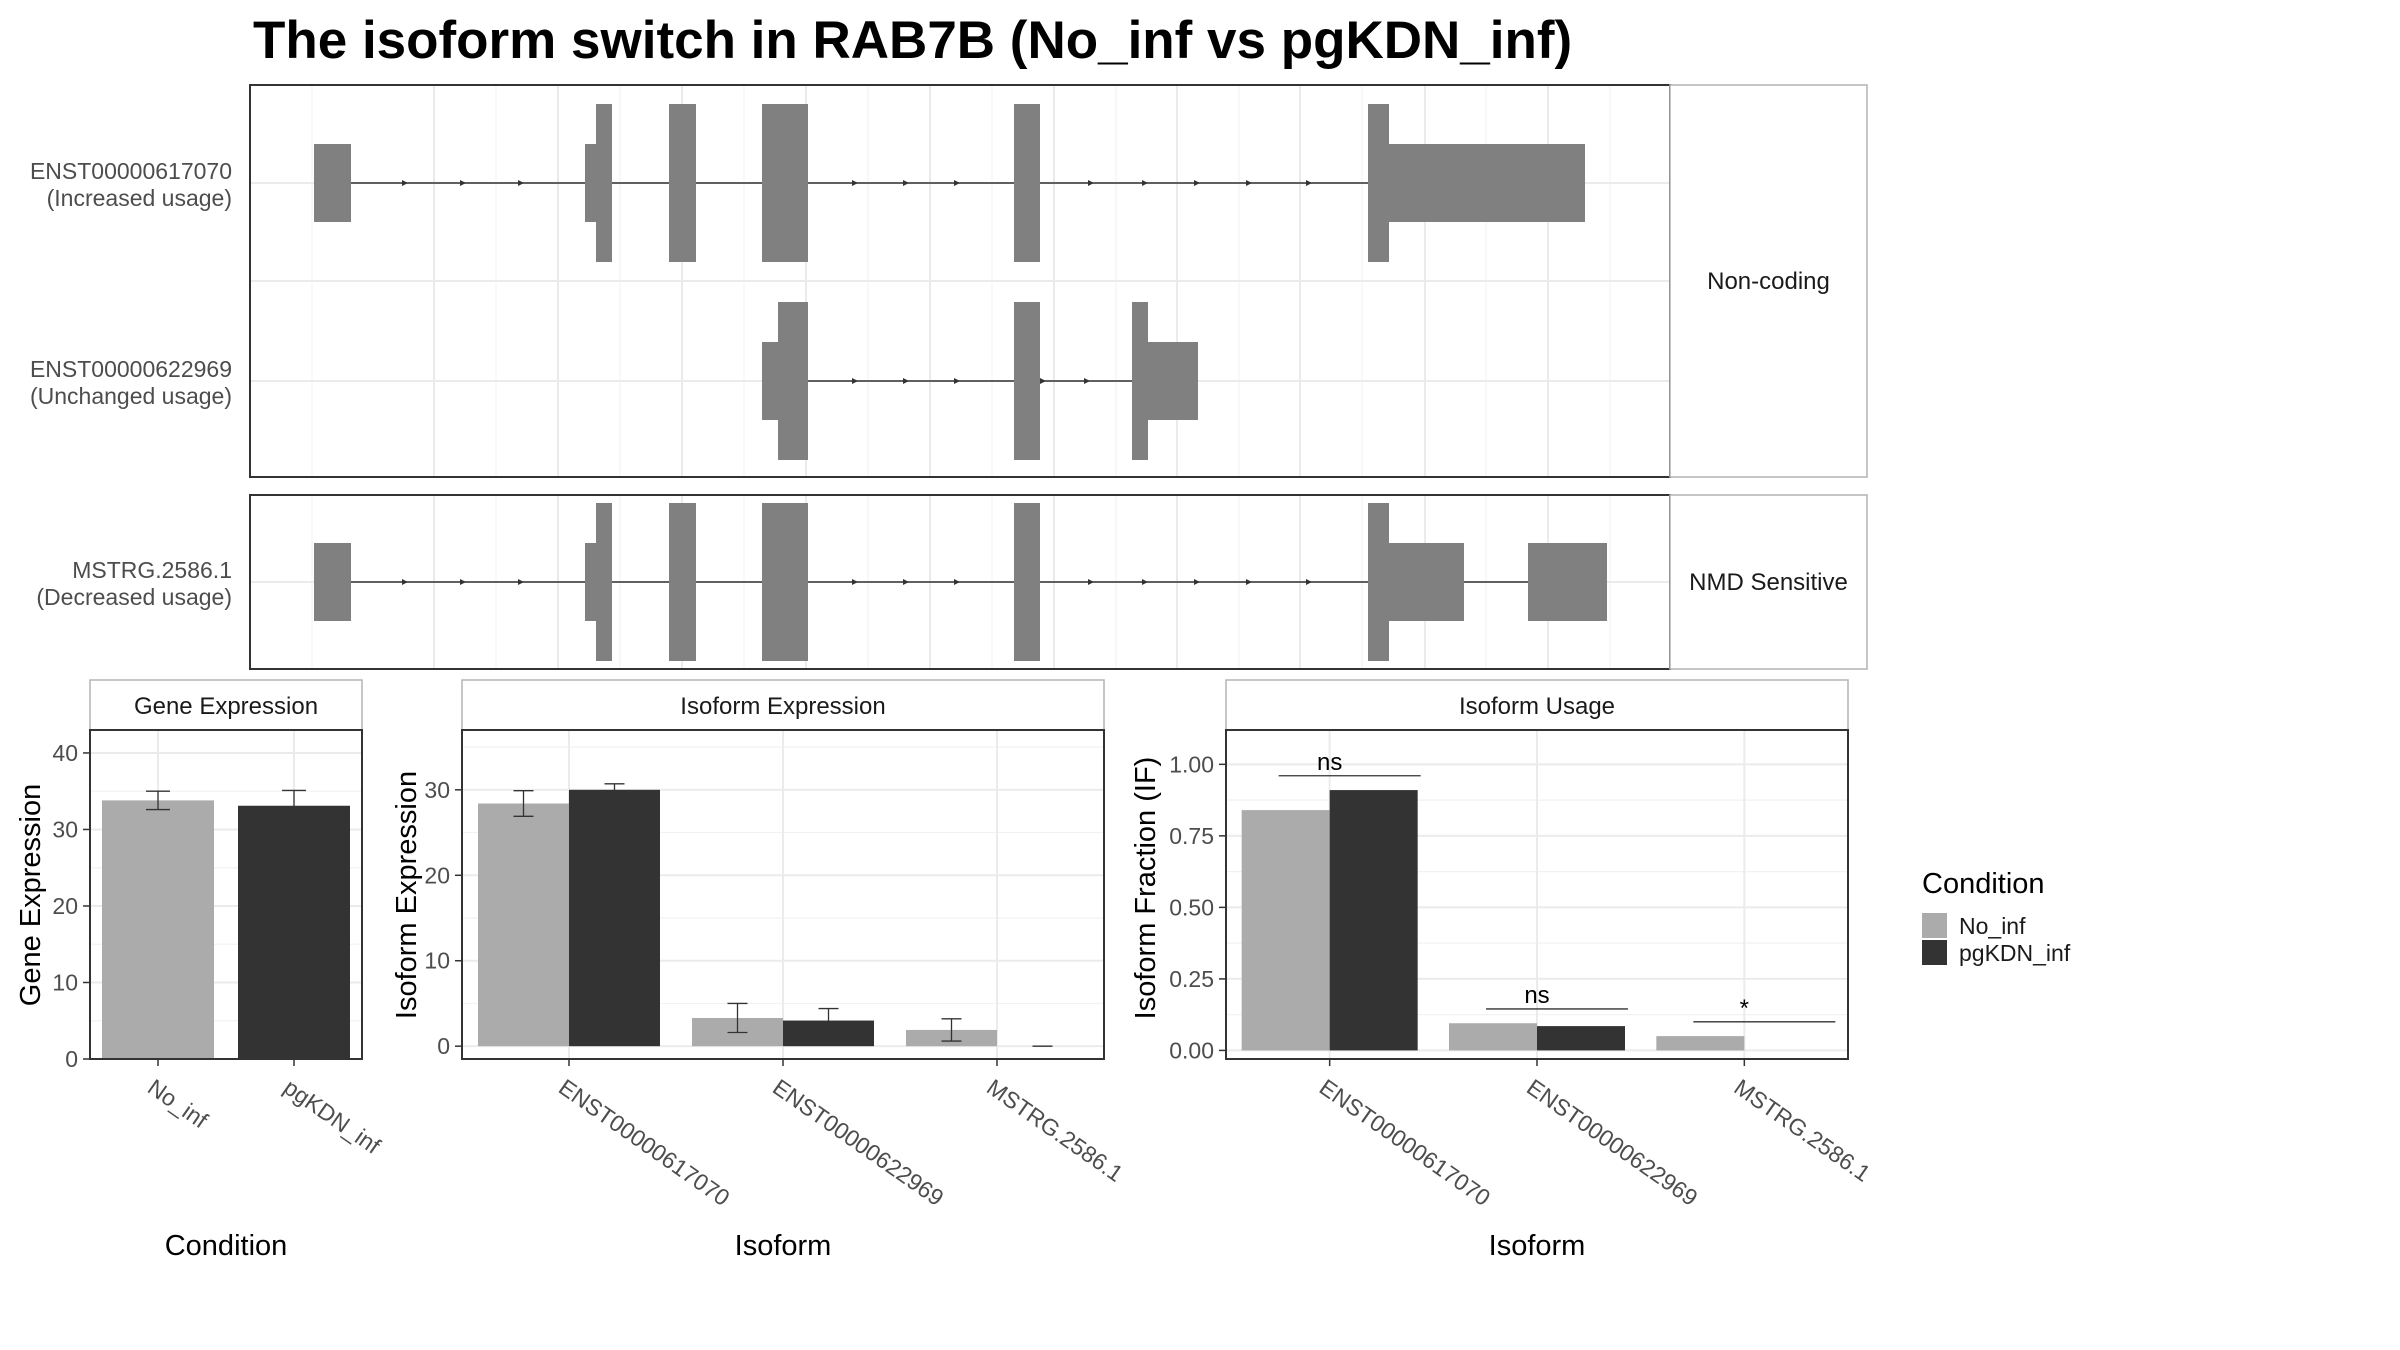  What do you see at coordinates (1992, 926) in the screenshot?
I see `legend-item-label: No_inf` at bounding box center [1992, 926].